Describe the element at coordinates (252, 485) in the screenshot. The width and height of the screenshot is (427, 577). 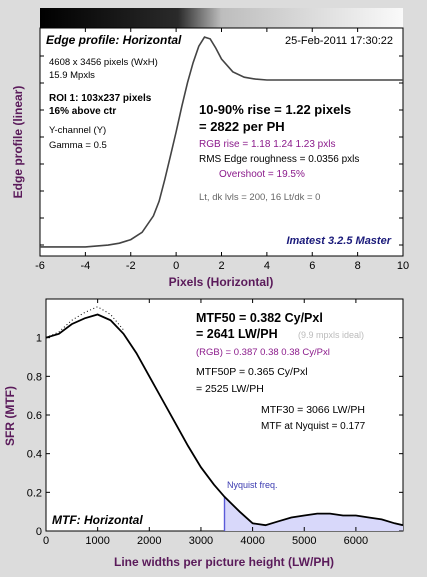
I see `nyquist-label: Nyquist freq.` at that location.